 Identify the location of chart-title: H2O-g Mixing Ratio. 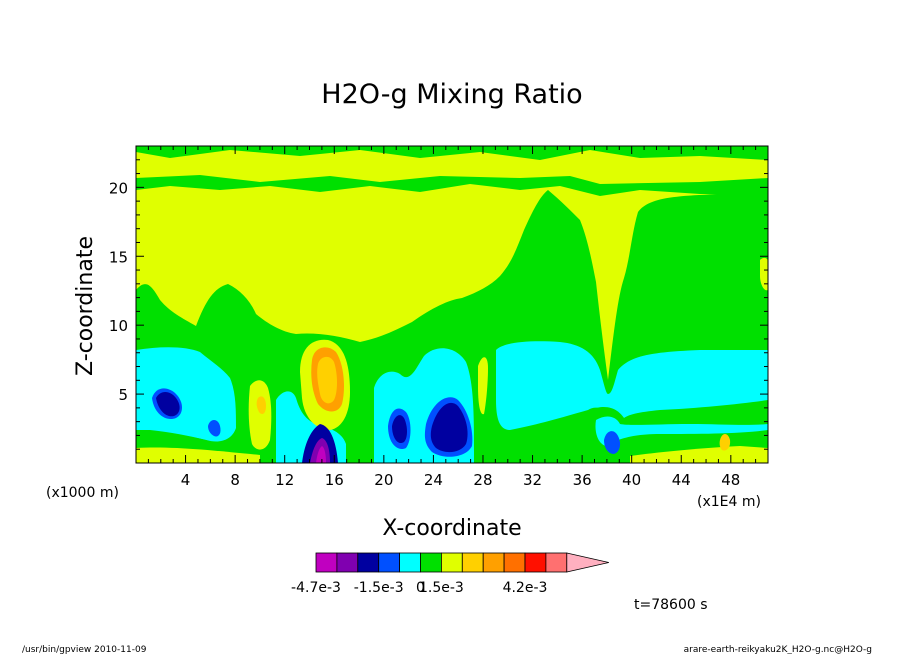
(451, 94).